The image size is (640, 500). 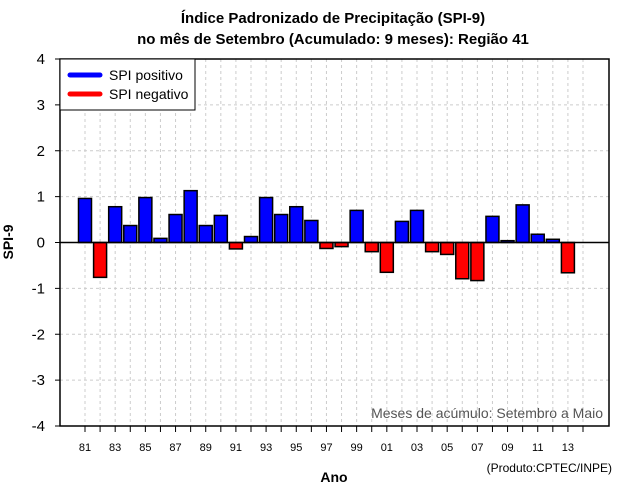 I want to click on x-tick-label: 03, so click(x=417, y=448).